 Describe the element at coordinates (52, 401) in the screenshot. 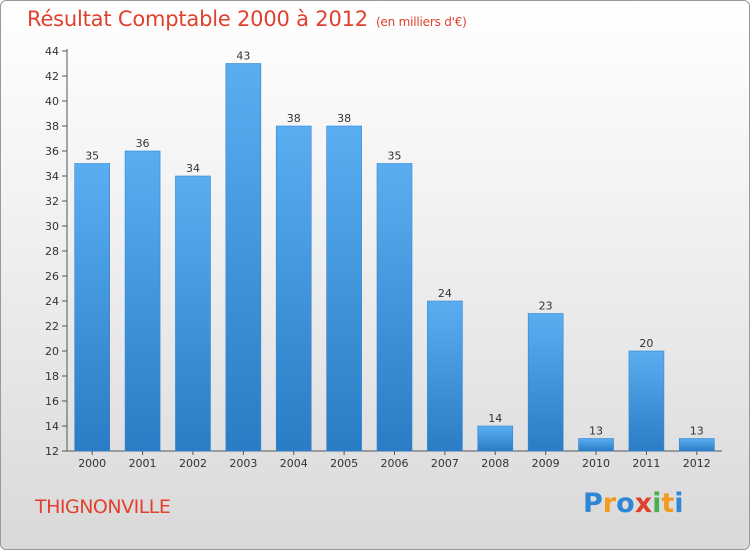

I see `y-tick-label: 16` at that location.